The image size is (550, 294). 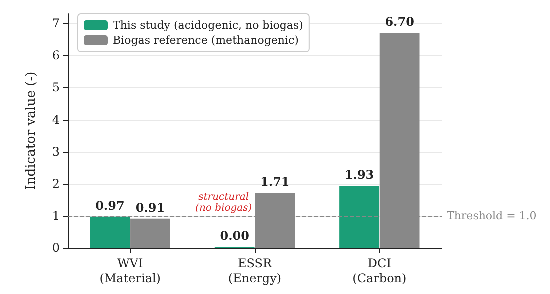 What do you see at coordinates (56, 215) in the screenshot?
I see `y-tick-label: 1` at bounding box center [56, 215].